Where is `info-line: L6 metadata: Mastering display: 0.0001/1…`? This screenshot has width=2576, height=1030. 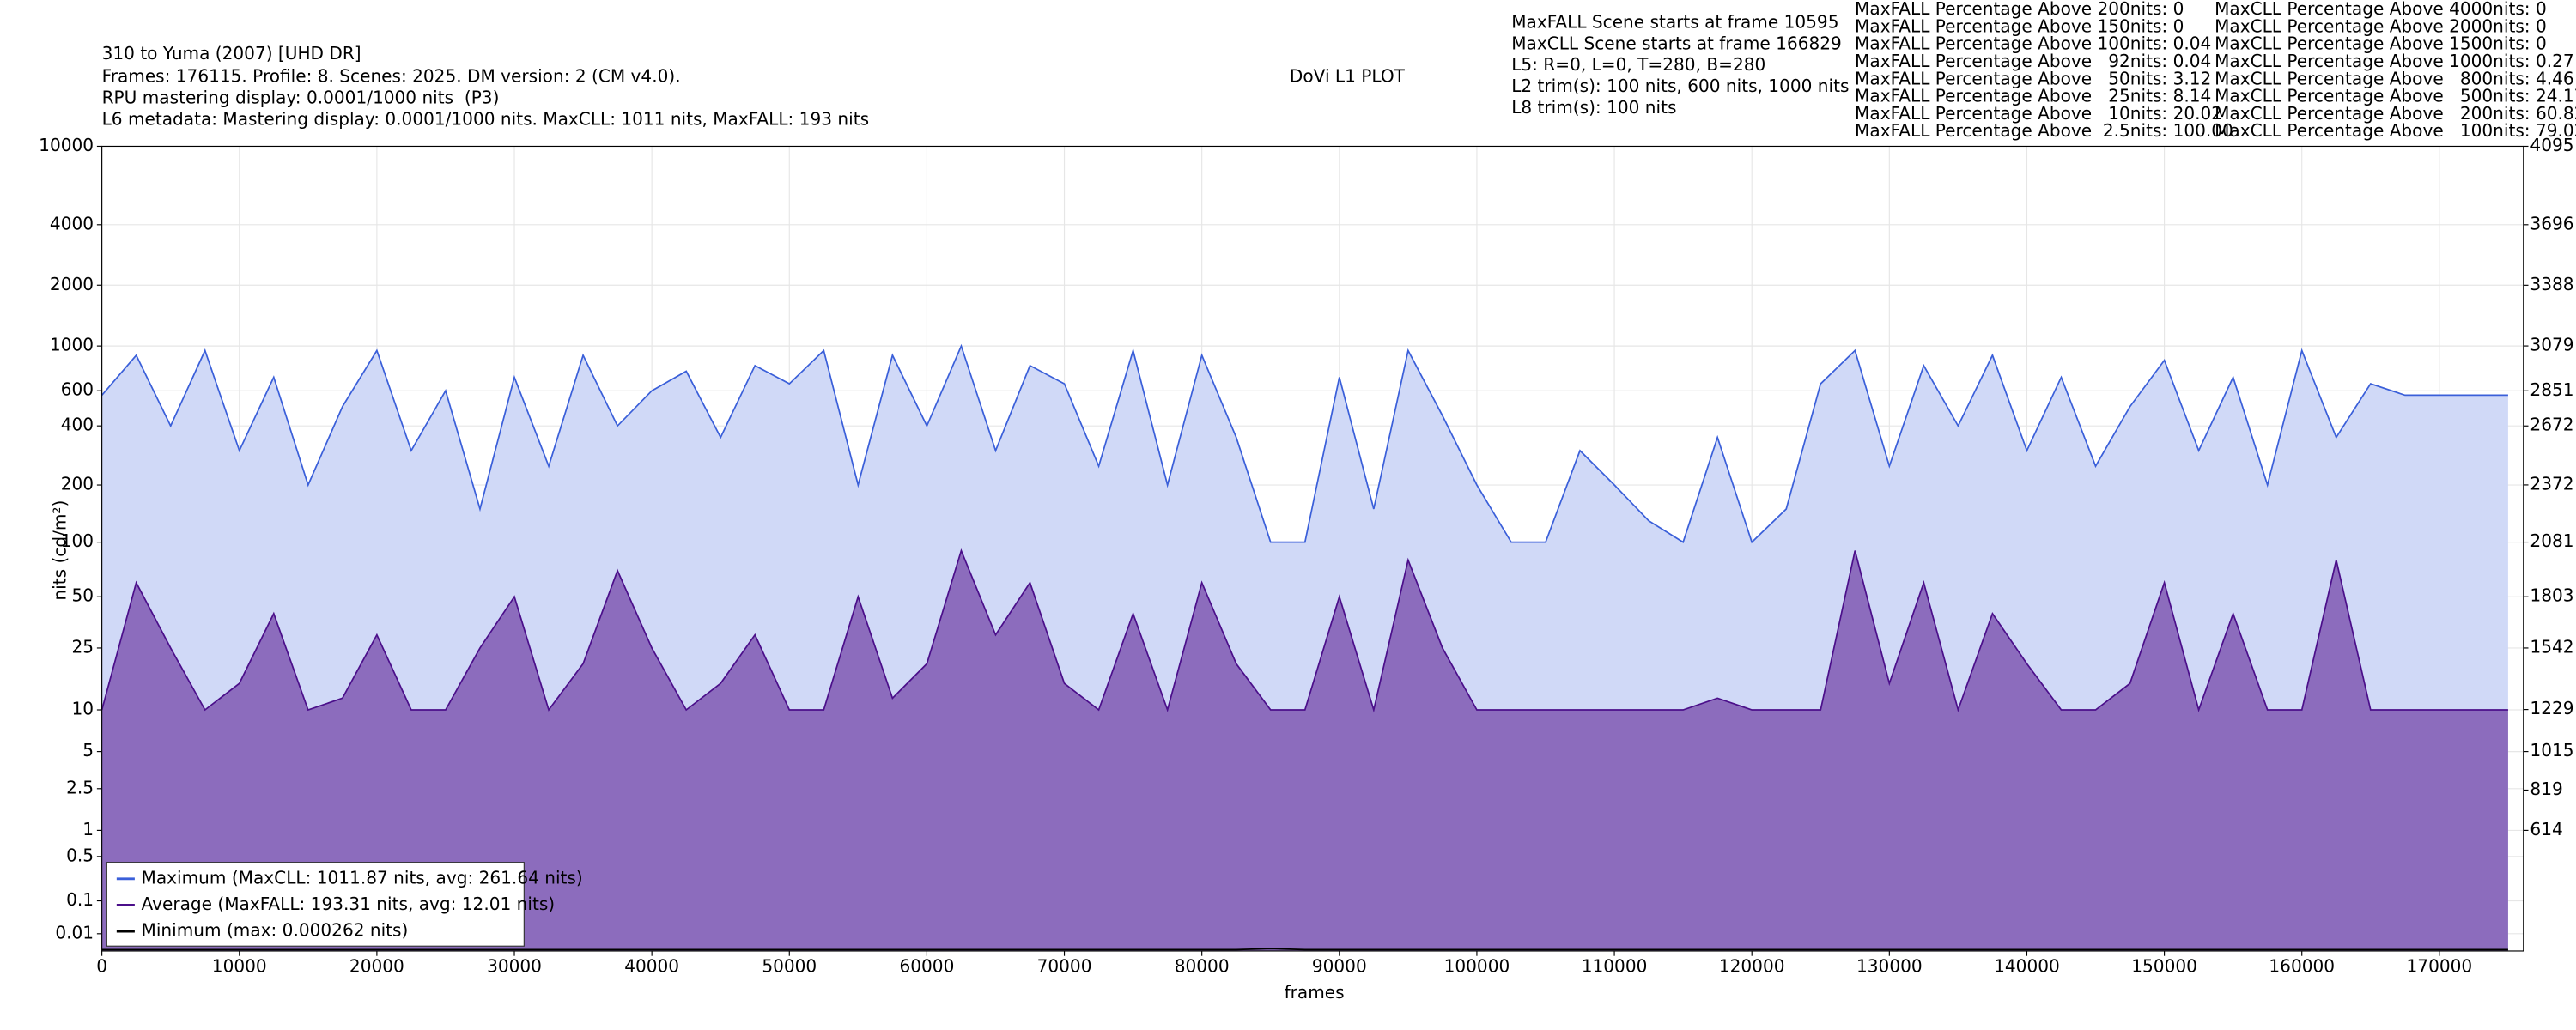
info-line: L6 metadata: Mastering display: 0.0001/1… is located at coordinates (486, 118).